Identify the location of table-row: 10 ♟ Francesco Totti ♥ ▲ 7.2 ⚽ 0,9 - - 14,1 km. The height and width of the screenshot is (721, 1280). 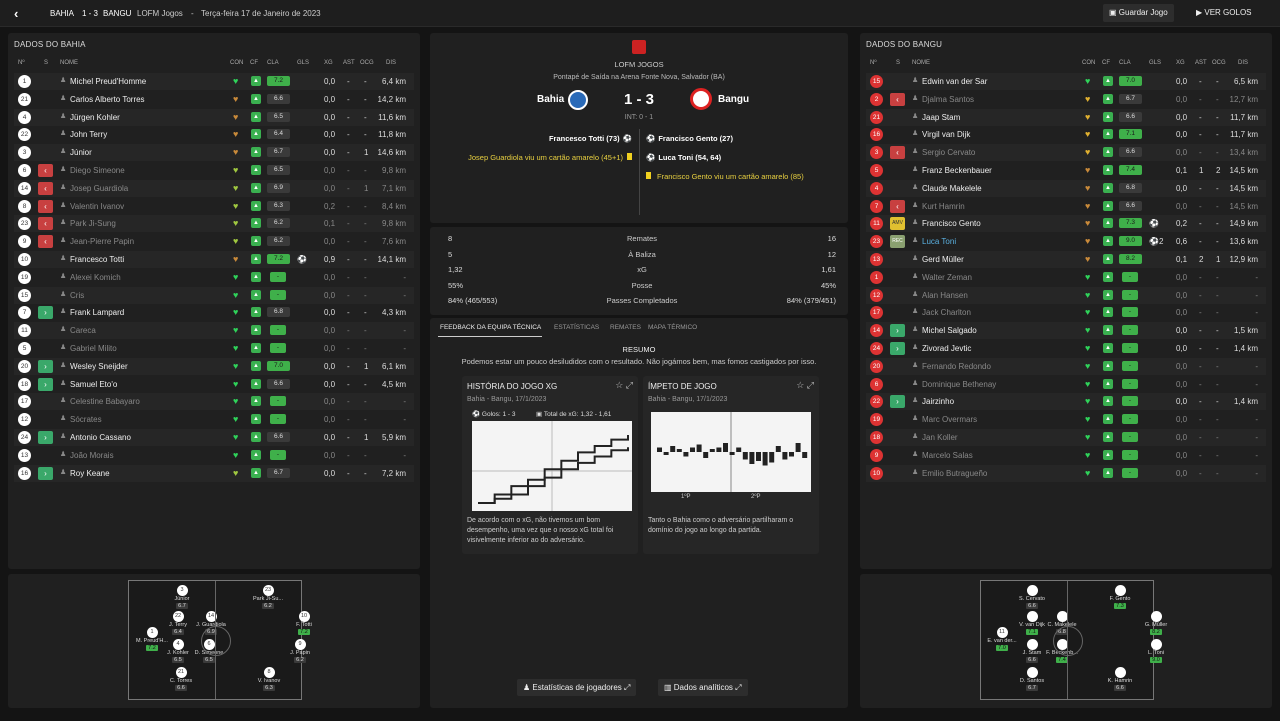
(214, 259).